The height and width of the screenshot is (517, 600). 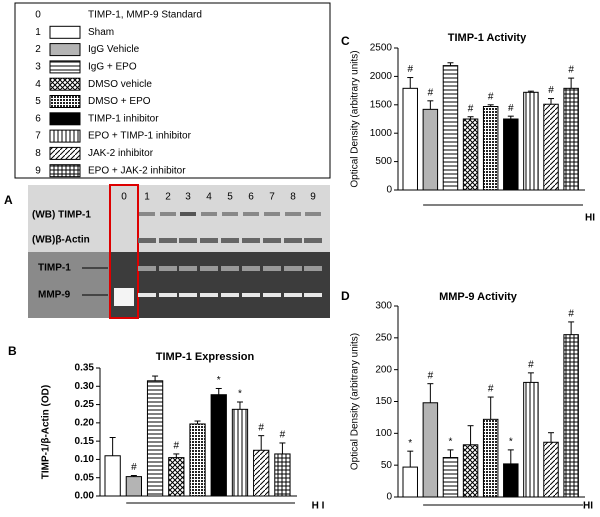 What do you see at coordinates (387, 465) in the screenshot?
I see `y-tick-label: 50` at bounding box center [387, 465].